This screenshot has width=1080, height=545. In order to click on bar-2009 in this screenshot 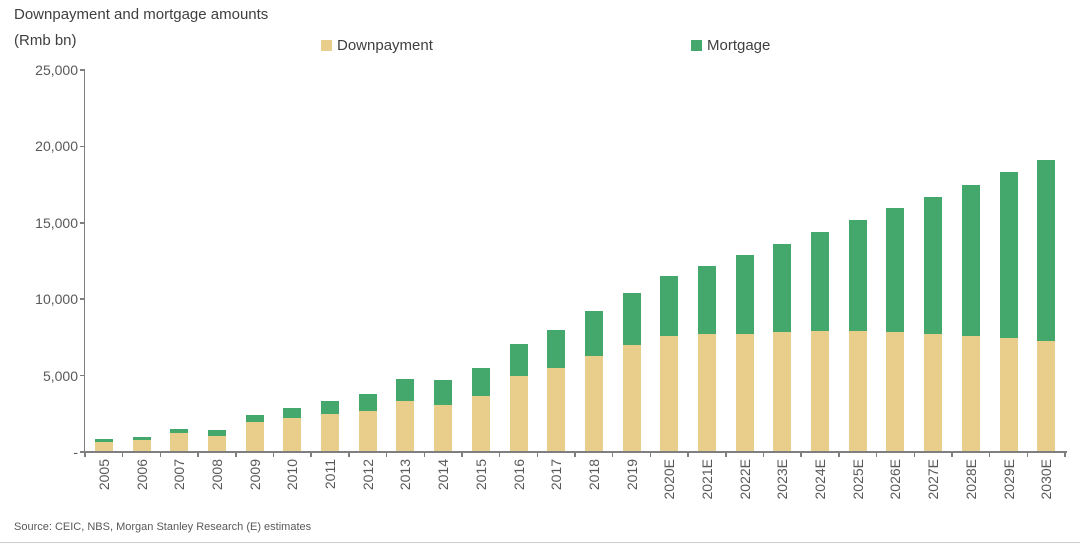, I will do `click(254, 433)`.